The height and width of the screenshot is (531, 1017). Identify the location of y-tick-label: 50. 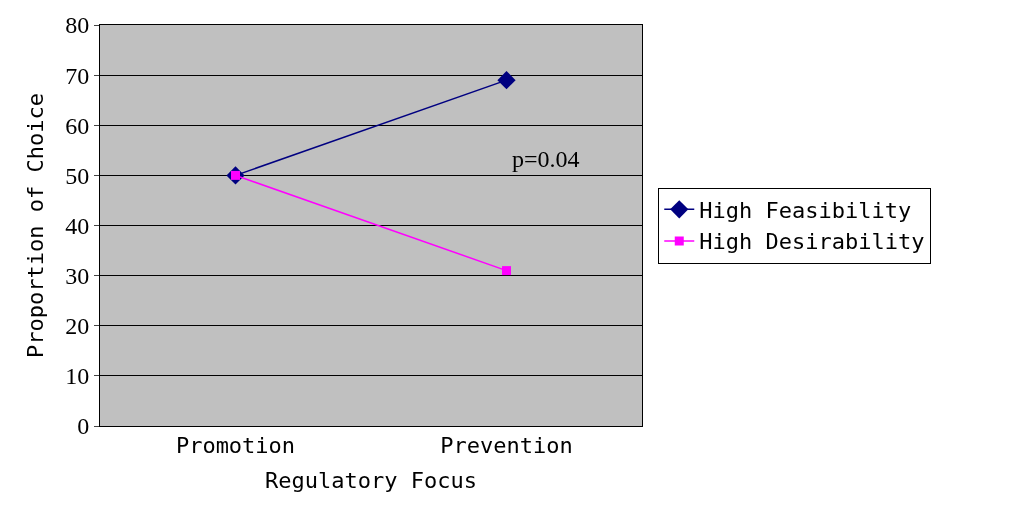
(77, 175).